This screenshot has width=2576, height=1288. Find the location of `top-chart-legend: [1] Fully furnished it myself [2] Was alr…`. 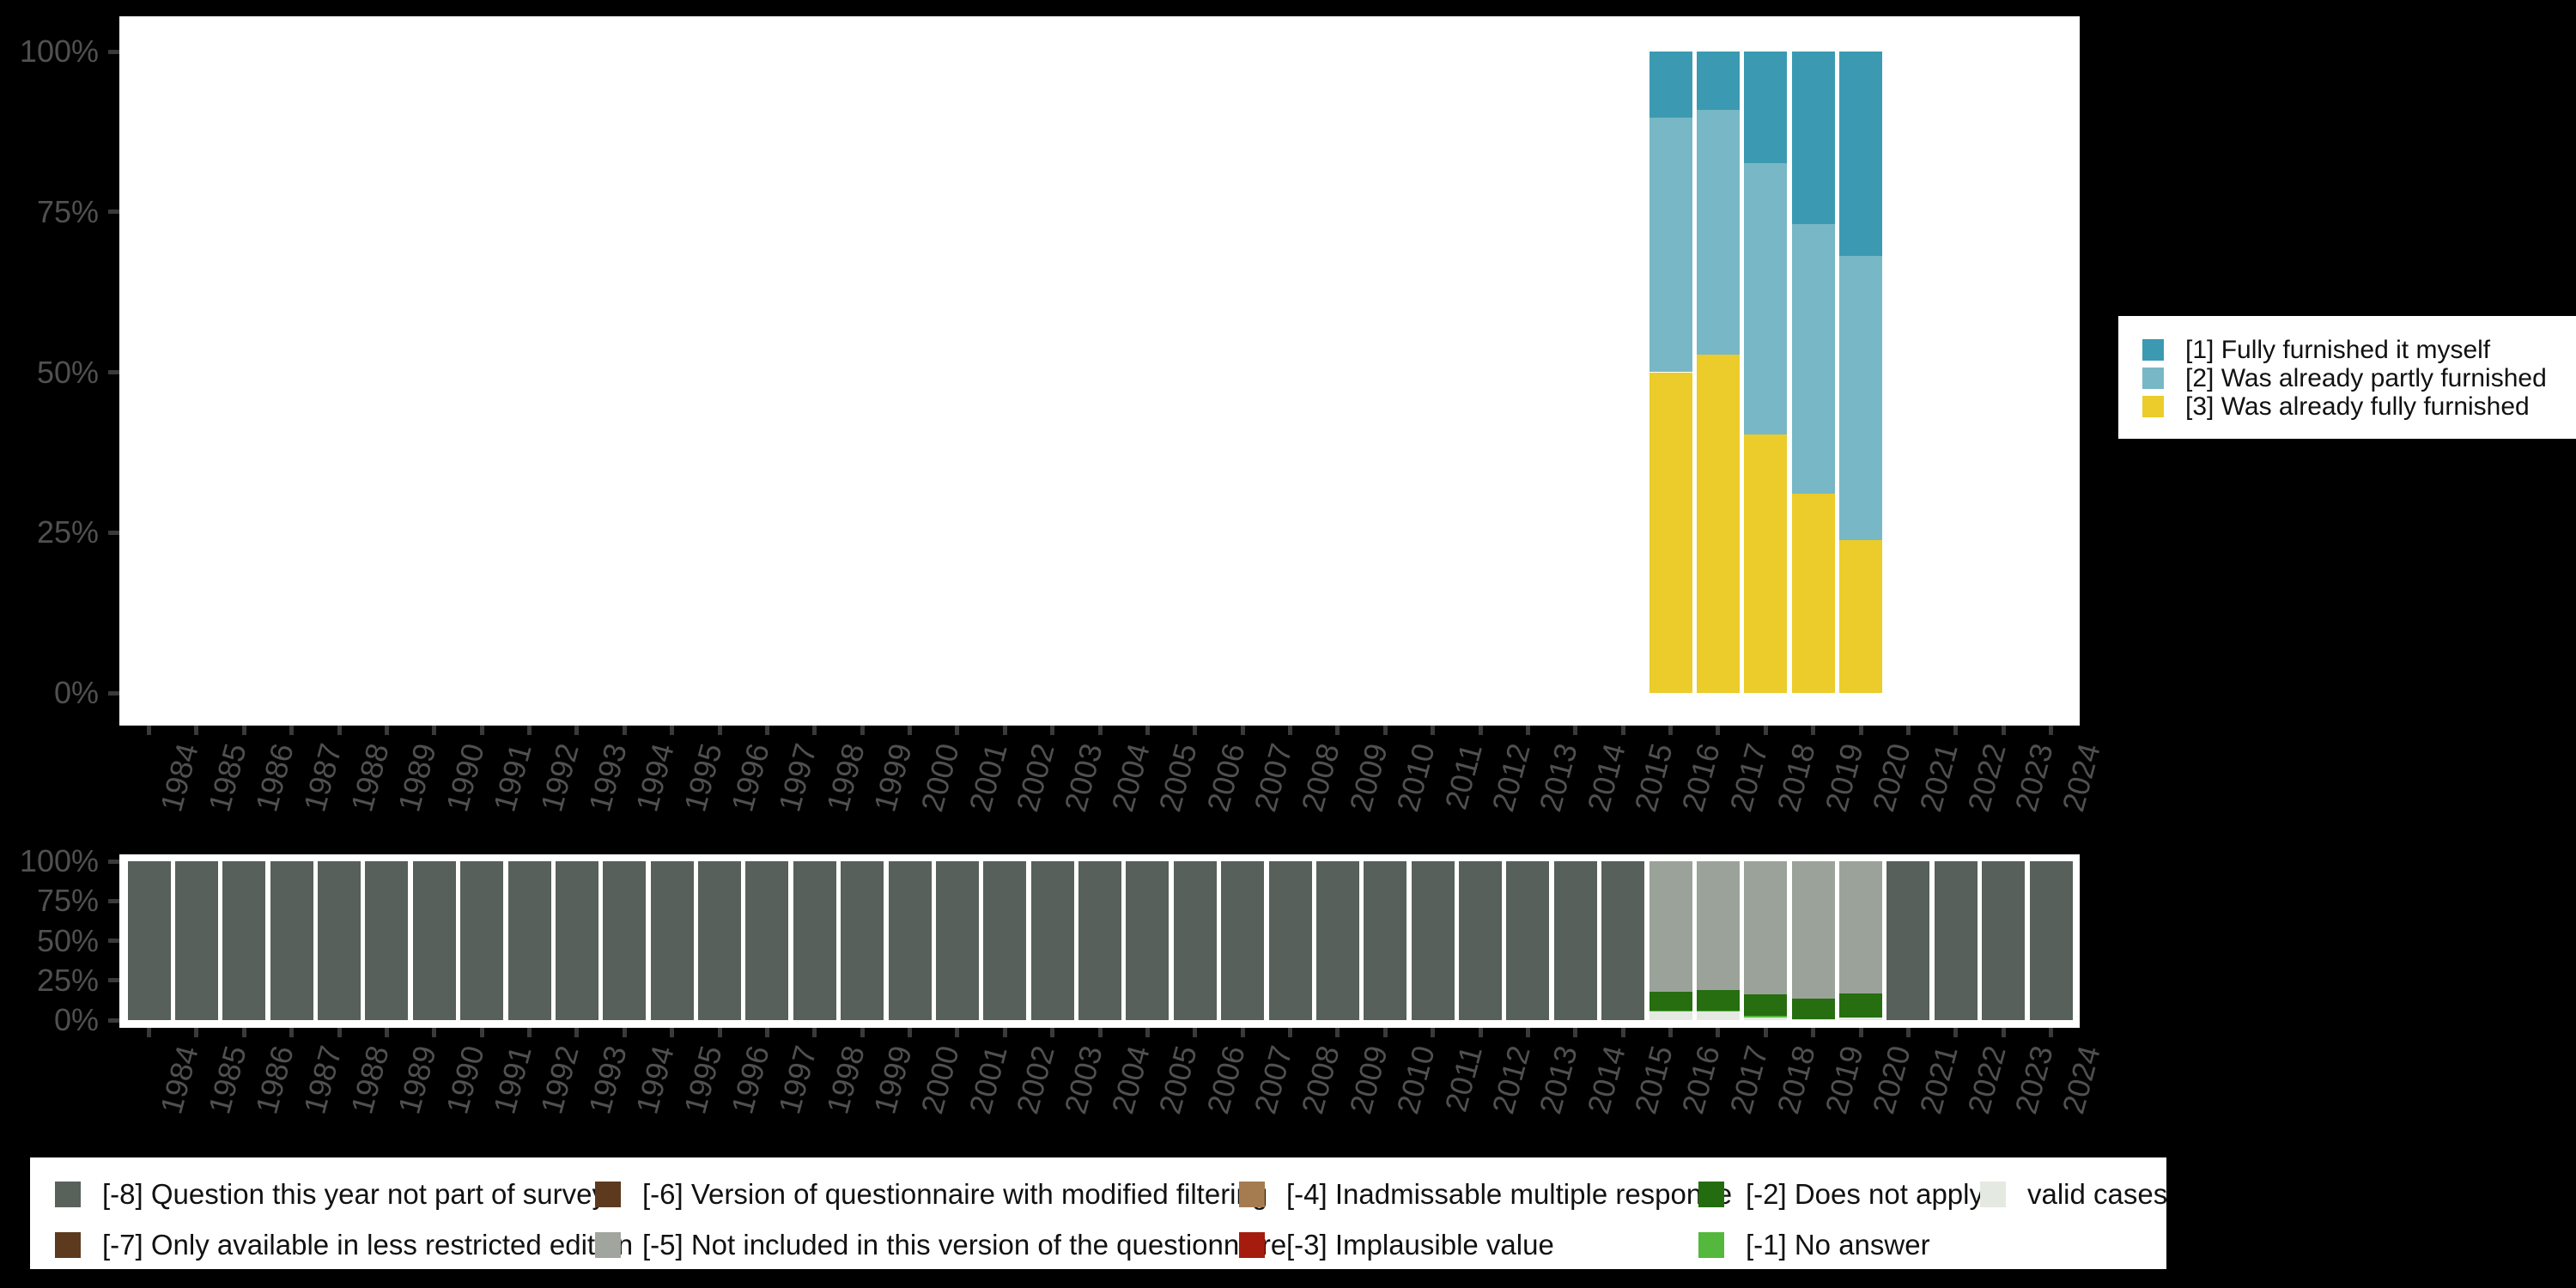

top-chart-legend: [1] Fully furnished it myself [2] Was alr… is located at coordinates (2347, 377).